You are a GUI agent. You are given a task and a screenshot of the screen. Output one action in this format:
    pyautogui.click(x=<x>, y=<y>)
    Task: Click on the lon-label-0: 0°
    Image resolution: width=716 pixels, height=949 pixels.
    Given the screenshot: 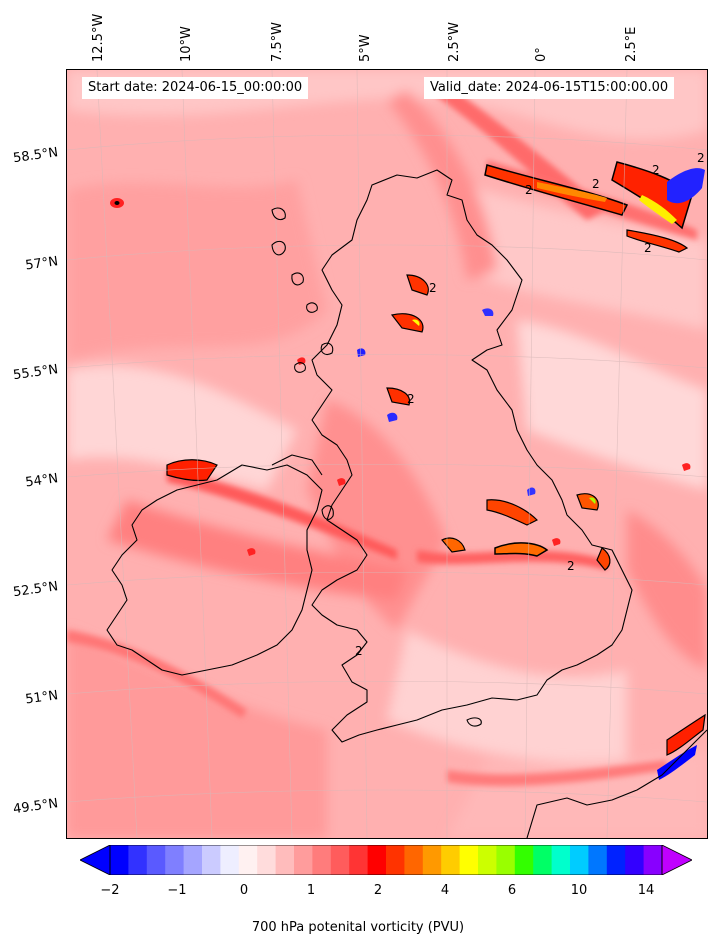 What is the action you would take?
    pyautogui.click(x=541, y=54)
    